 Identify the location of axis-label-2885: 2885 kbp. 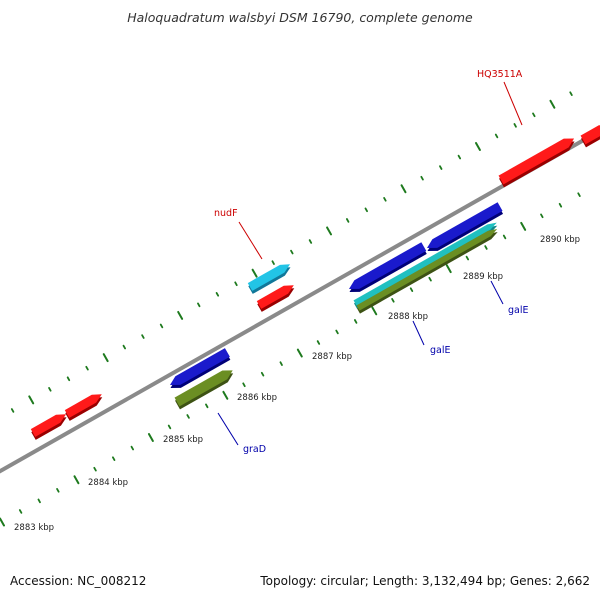
(183, 440).